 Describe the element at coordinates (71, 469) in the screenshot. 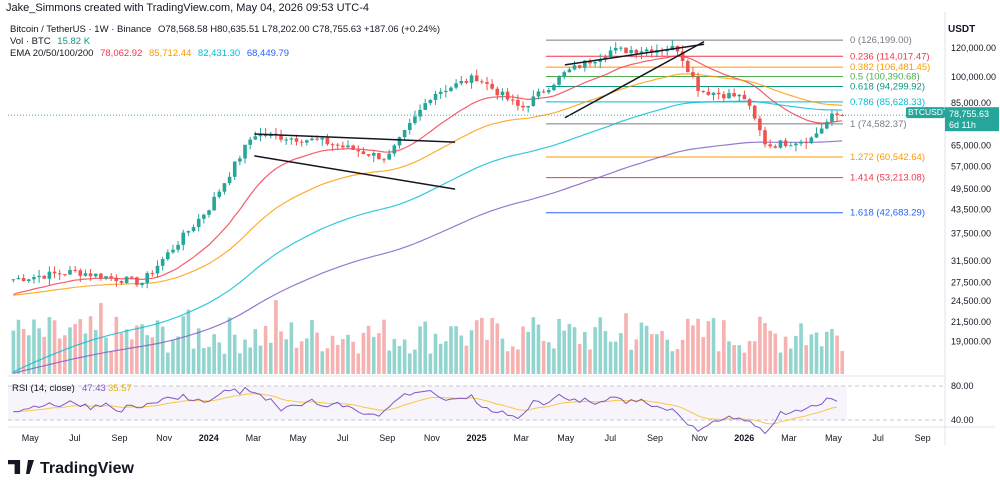

I see `tradingview-logo: TradingView` at that location.